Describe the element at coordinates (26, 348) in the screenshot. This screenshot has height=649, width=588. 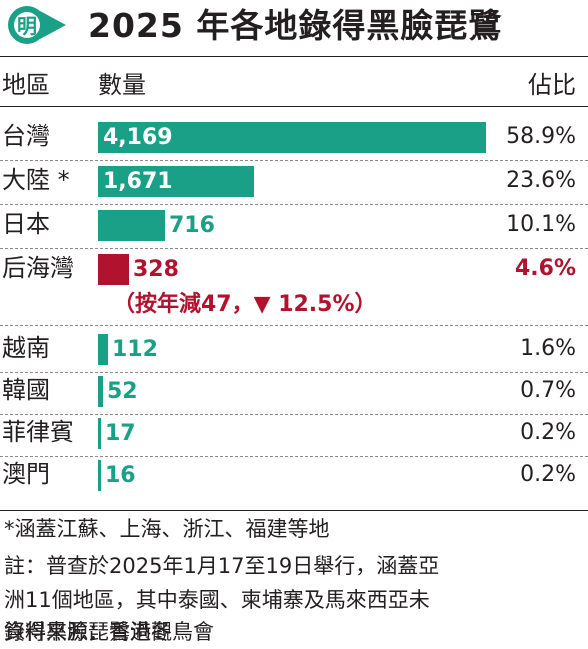
I see `row-label-vietnam: 越南` at that location.